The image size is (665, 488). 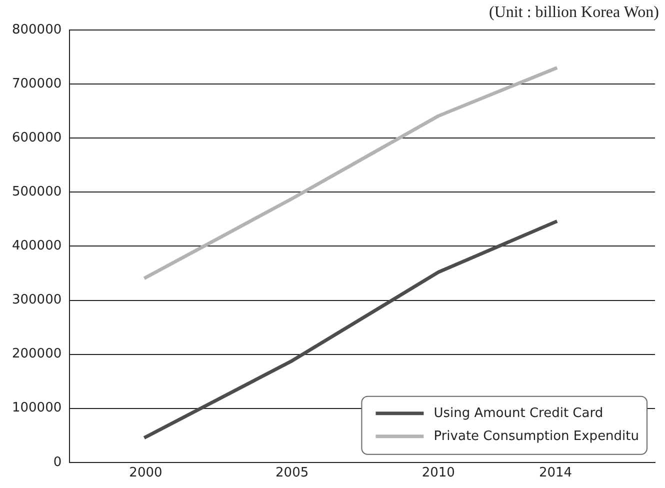 What do you see at coordinates (57, 462) in the screenshot?
I see `y-tick-label: 0` at bounding box center [57, 462].